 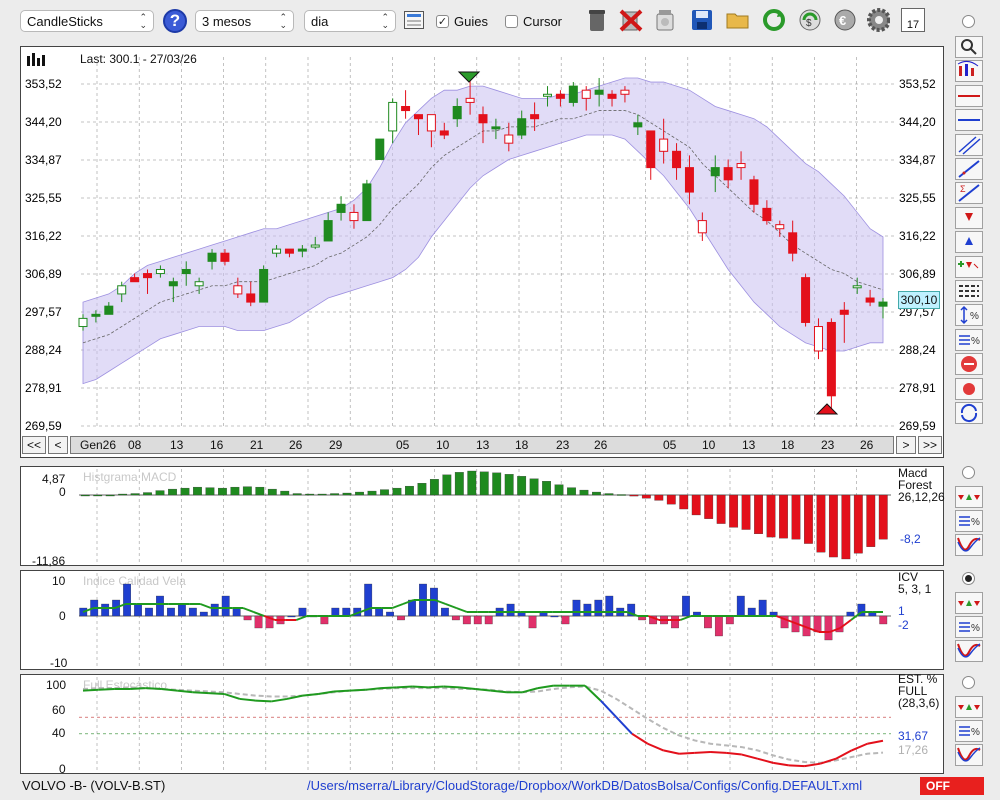 I want to click on macd-title: Histgrama MACD, so click(x=130, y=477).